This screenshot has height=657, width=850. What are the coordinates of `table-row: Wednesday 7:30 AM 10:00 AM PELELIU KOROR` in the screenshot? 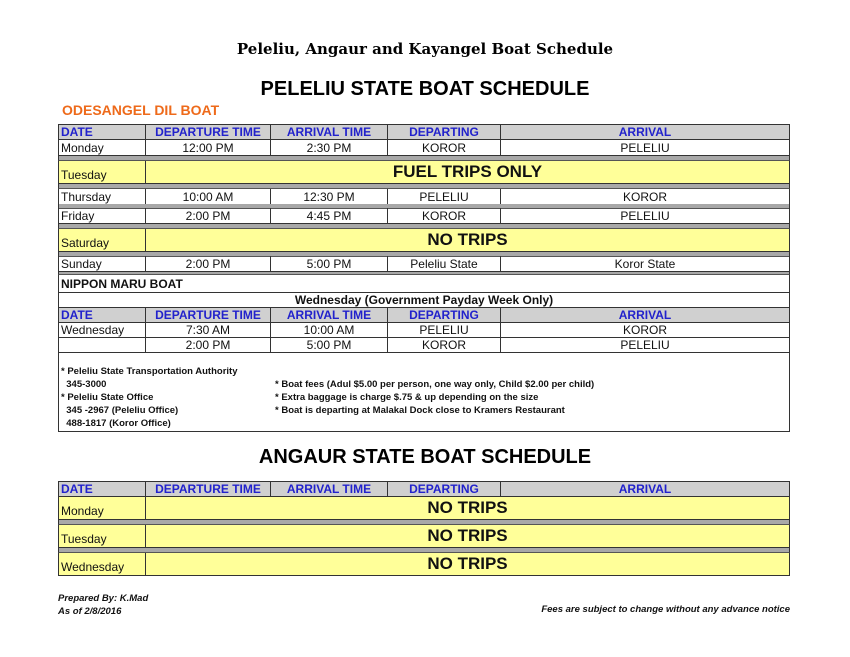 It's located at (424, 330).